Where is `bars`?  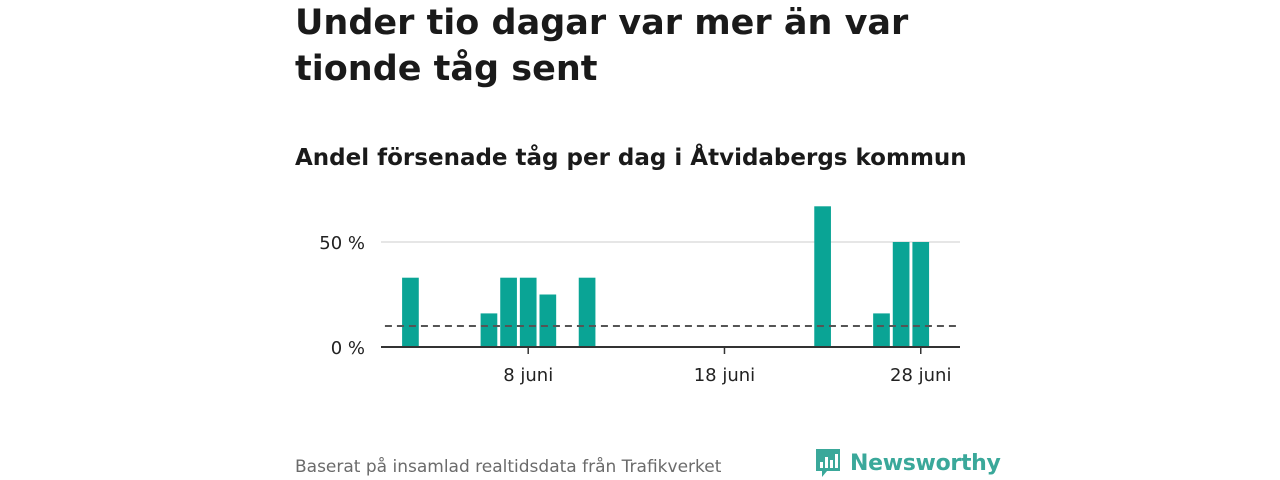 bars is located at coordinates (666, 276).